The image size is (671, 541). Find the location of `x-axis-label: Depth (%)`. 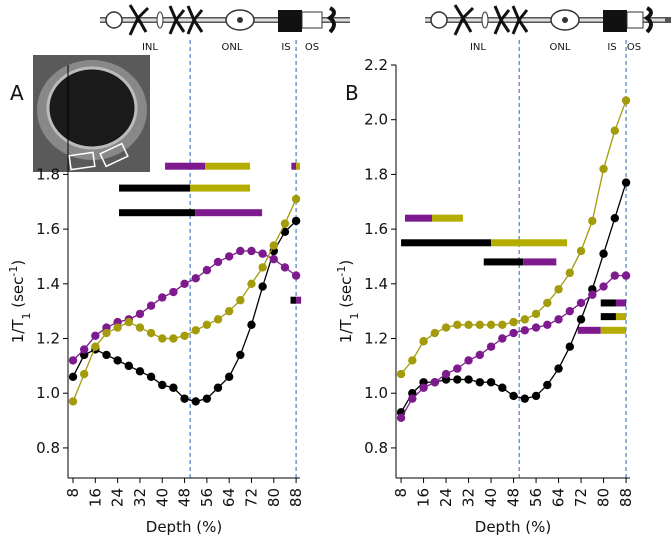

x-axis-label: Depth (%) is located at coordinates (513, 527).